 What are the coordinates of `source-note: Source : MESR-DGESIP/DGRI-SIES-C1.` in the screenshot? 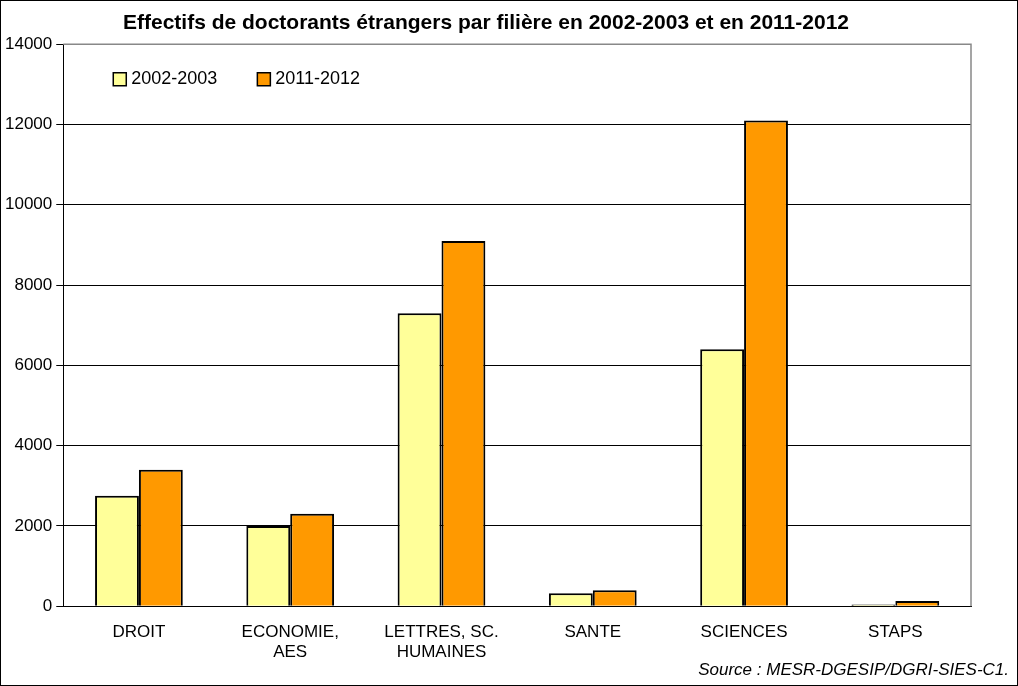 It's located at (853, 670).